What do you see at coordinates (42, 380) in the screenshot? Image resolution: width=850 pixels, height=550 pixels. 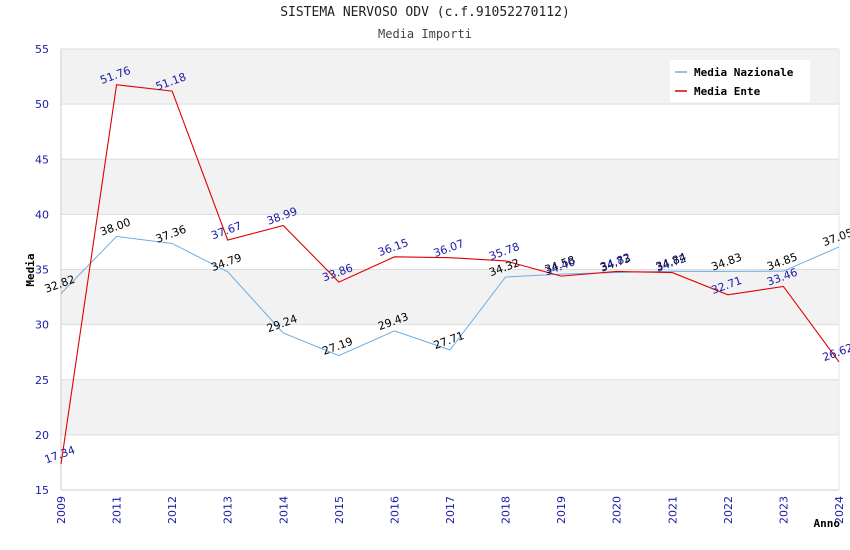 I see `y-tick-label: 25` at bounding box center [42, 380].